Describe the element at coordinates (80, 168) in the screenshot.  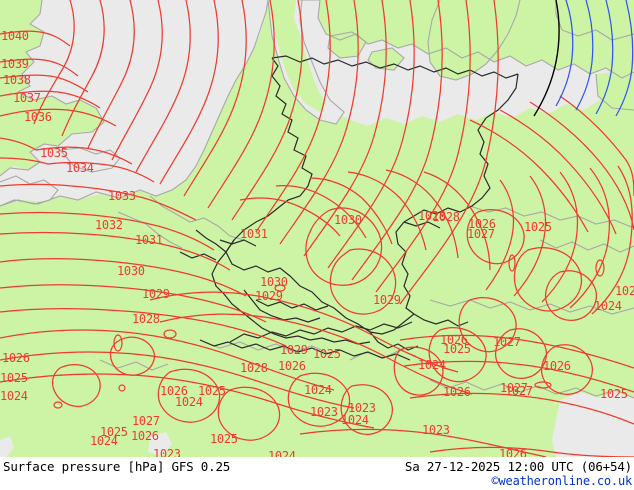
I see `isobar-label: 1034` at that location.